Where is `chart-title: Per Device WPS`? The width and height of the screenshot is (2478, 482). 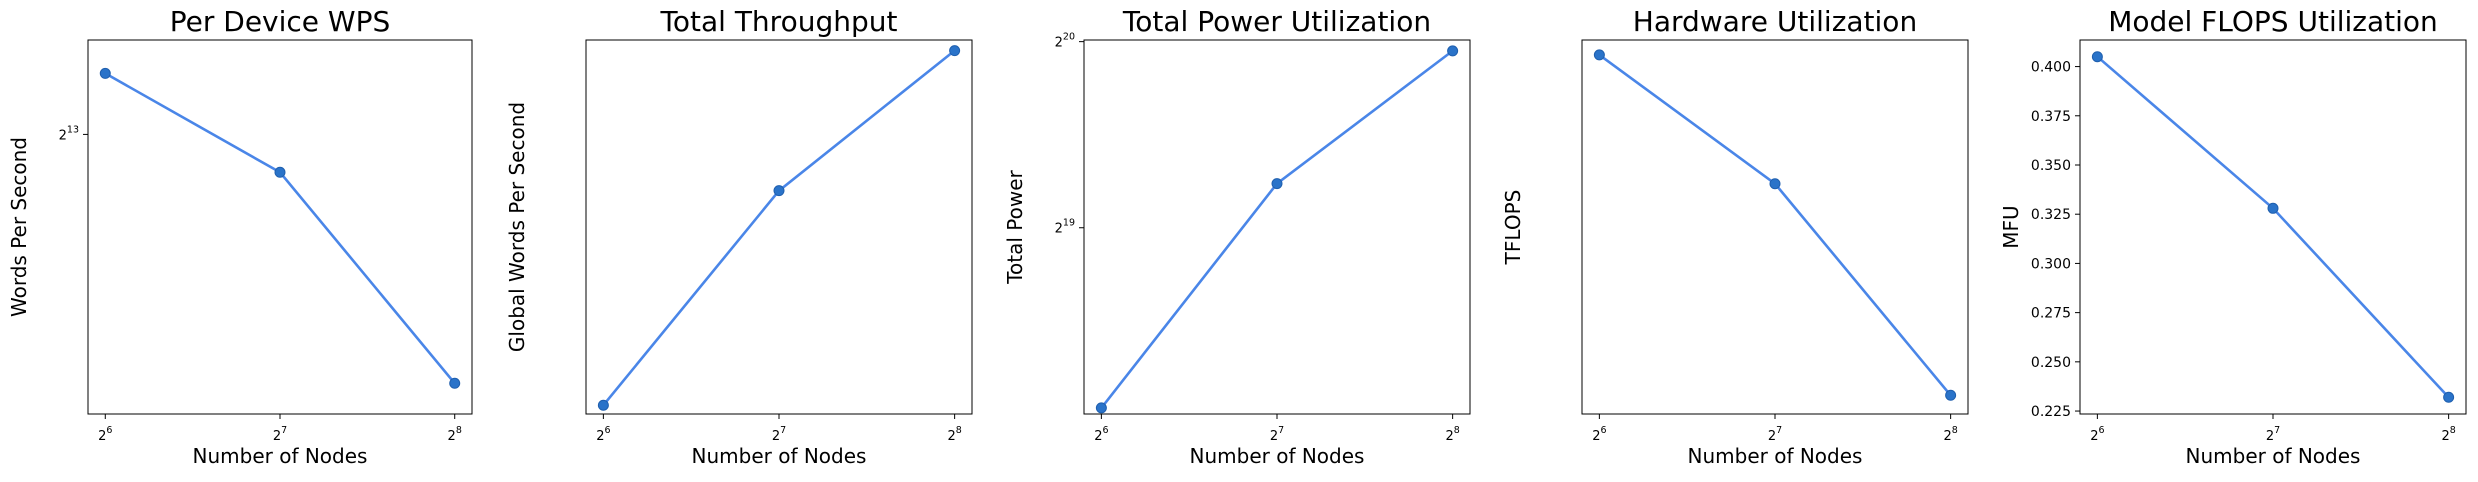 chart-title: Per Device WPS is located at coordinates (280, 21).